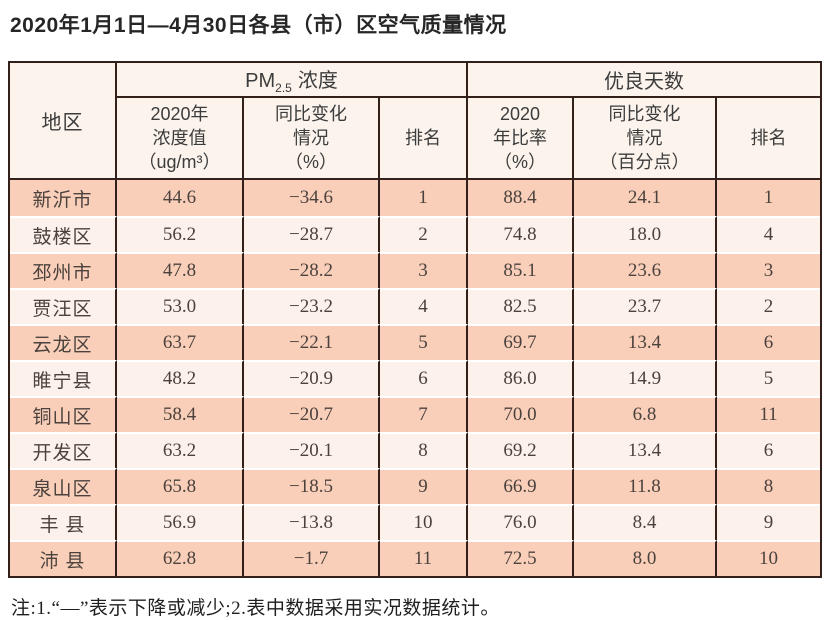  What do you see at coordinates (424, 522) in the screenshot?
I see `cell-pm-rank: 10` at bounding box center [424, 522].